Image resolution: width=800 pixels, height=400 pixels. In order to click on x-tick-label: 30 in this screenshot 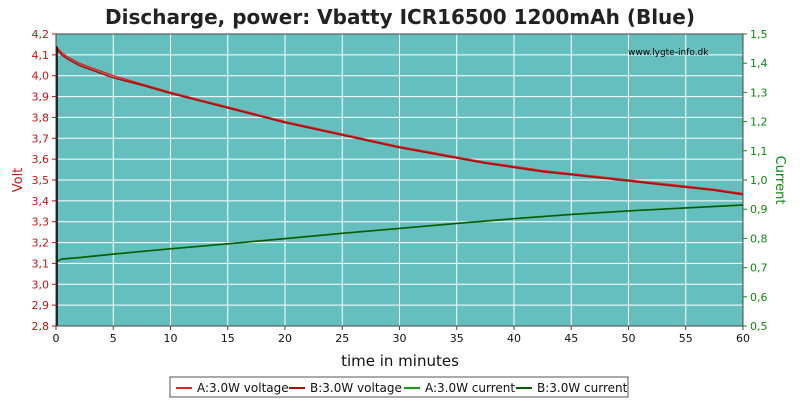, I will do `click(400, 338)`.